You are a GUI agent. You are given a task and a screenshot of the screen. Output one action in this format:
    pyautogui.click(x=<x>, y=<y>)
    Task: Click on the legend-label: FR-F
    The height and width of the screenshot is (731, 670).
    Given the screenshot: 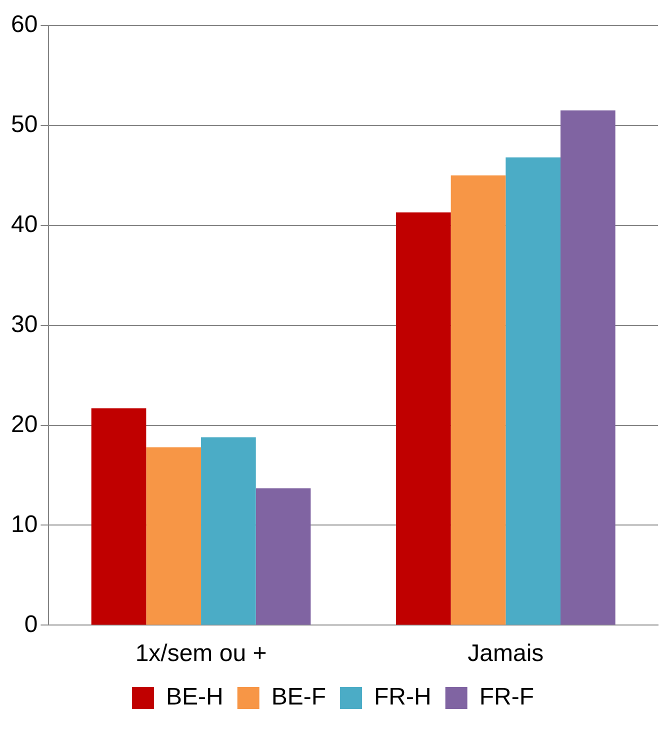 What is the action you would take?
    pyautogui.click(x=506, y=697)
    